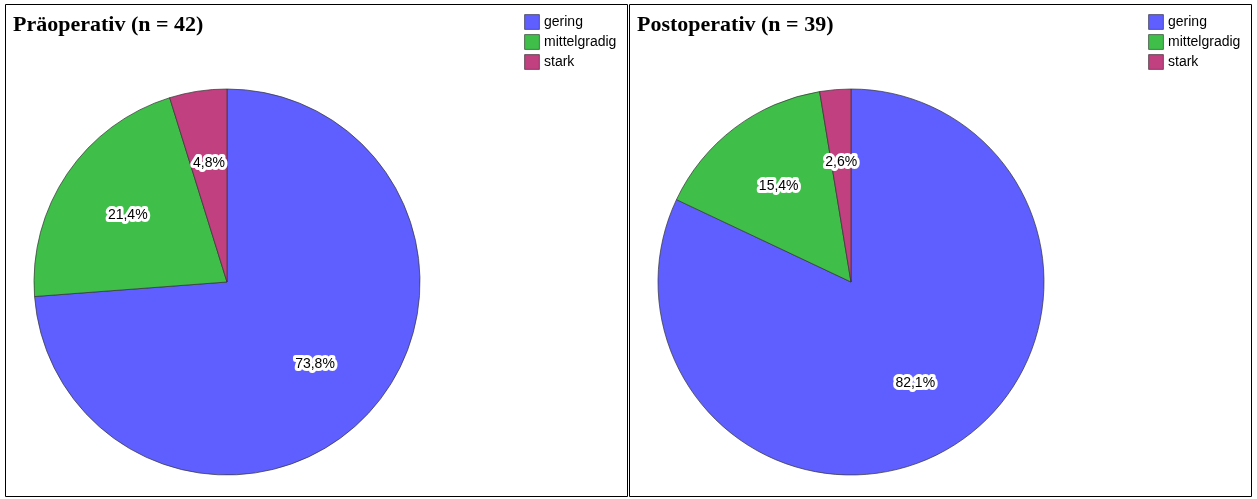 The image size is (1257, 499). I want to click on data-label: 21,4%, so click(127, 213).